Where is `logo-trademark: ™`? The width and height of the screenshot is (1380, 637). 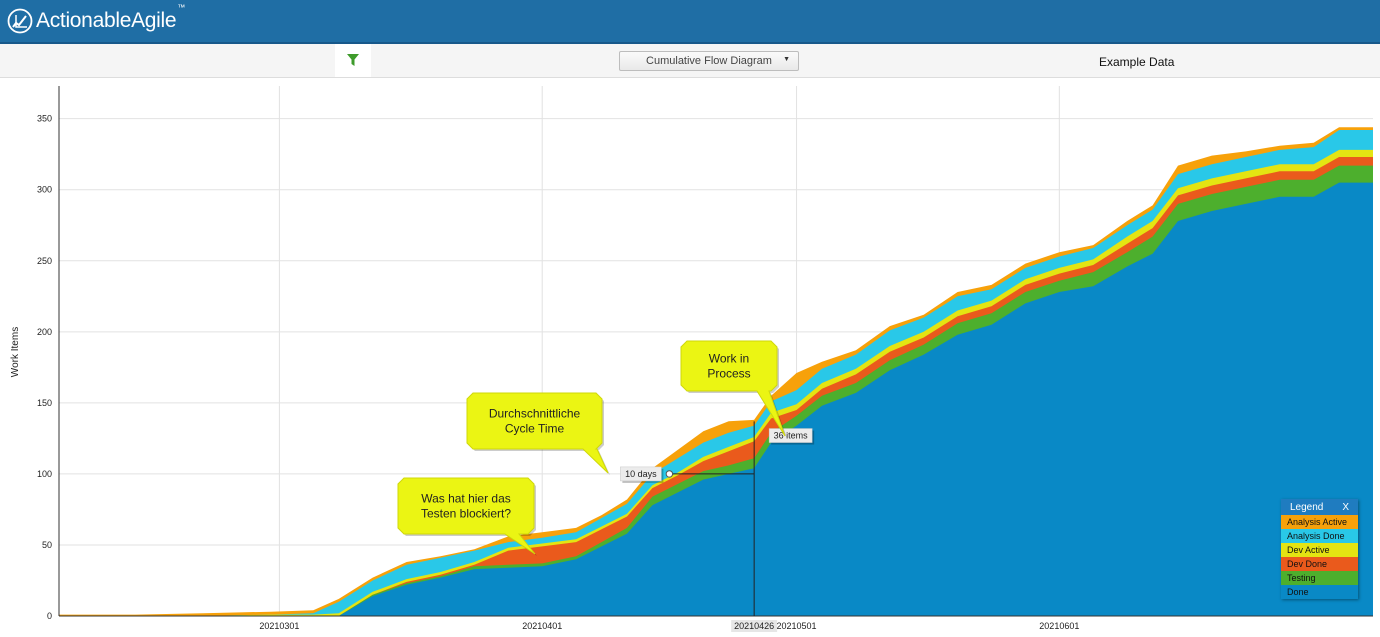 logo-trademark: ™ is located at coordinates (181, 7).